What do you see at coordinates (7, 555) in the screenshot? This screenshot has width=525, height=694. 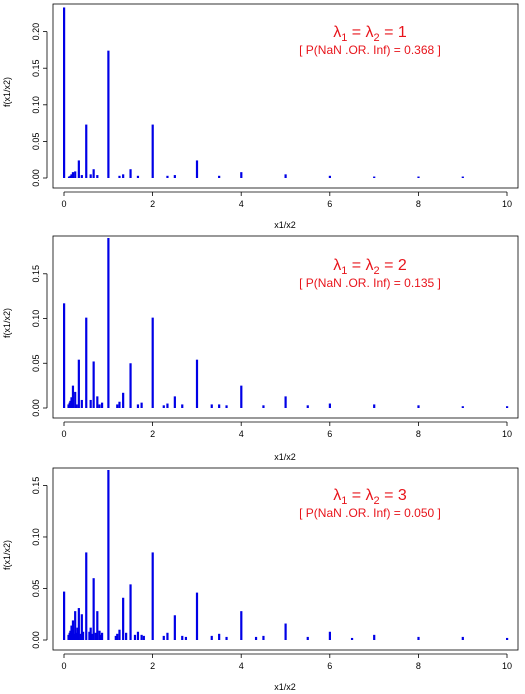 I see `y-axis-label: f(x1/x2)` at bounding box center [7, 555].